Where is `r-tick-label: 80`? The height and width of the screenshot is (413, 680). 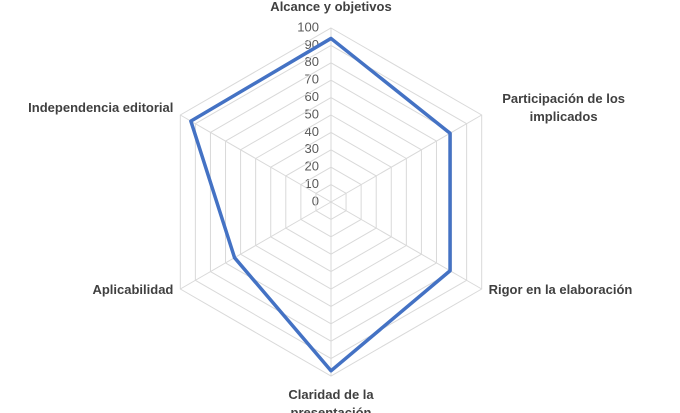 r-tick-label: 80 is located at coordinates (312, 61).